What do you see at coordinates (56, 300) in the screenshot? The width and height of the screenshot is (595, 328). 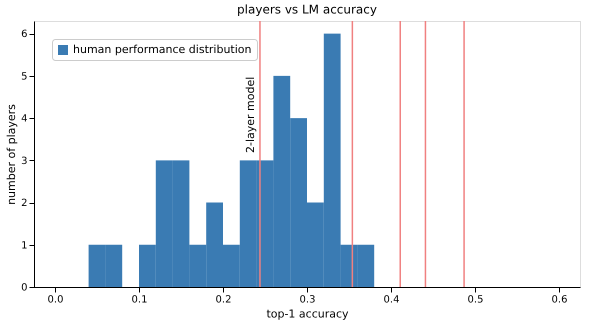 I see `x-tick-label: 0.0` at bounding box center [56, 300].